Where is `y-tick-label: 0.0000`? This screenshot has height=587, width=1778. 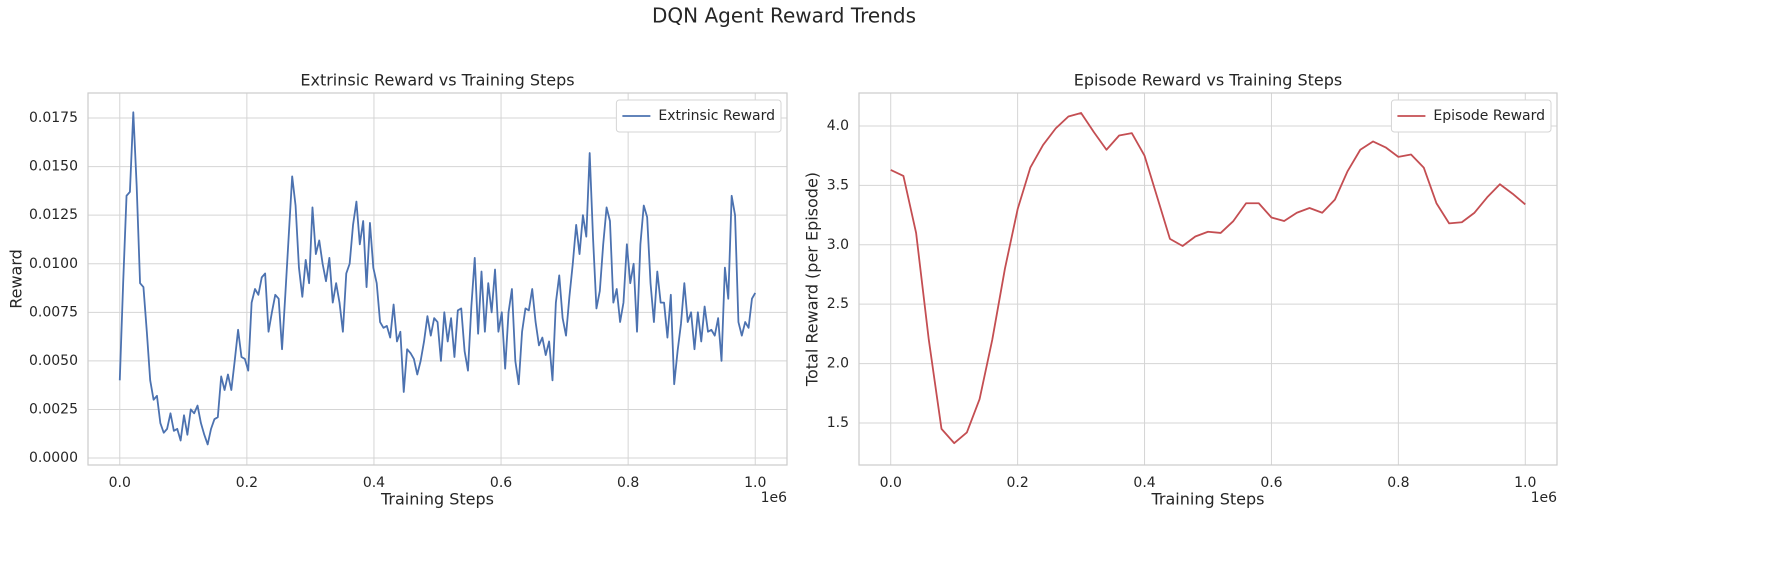
y-tick-label: 0.0000 is located at coordinates (53, 458).